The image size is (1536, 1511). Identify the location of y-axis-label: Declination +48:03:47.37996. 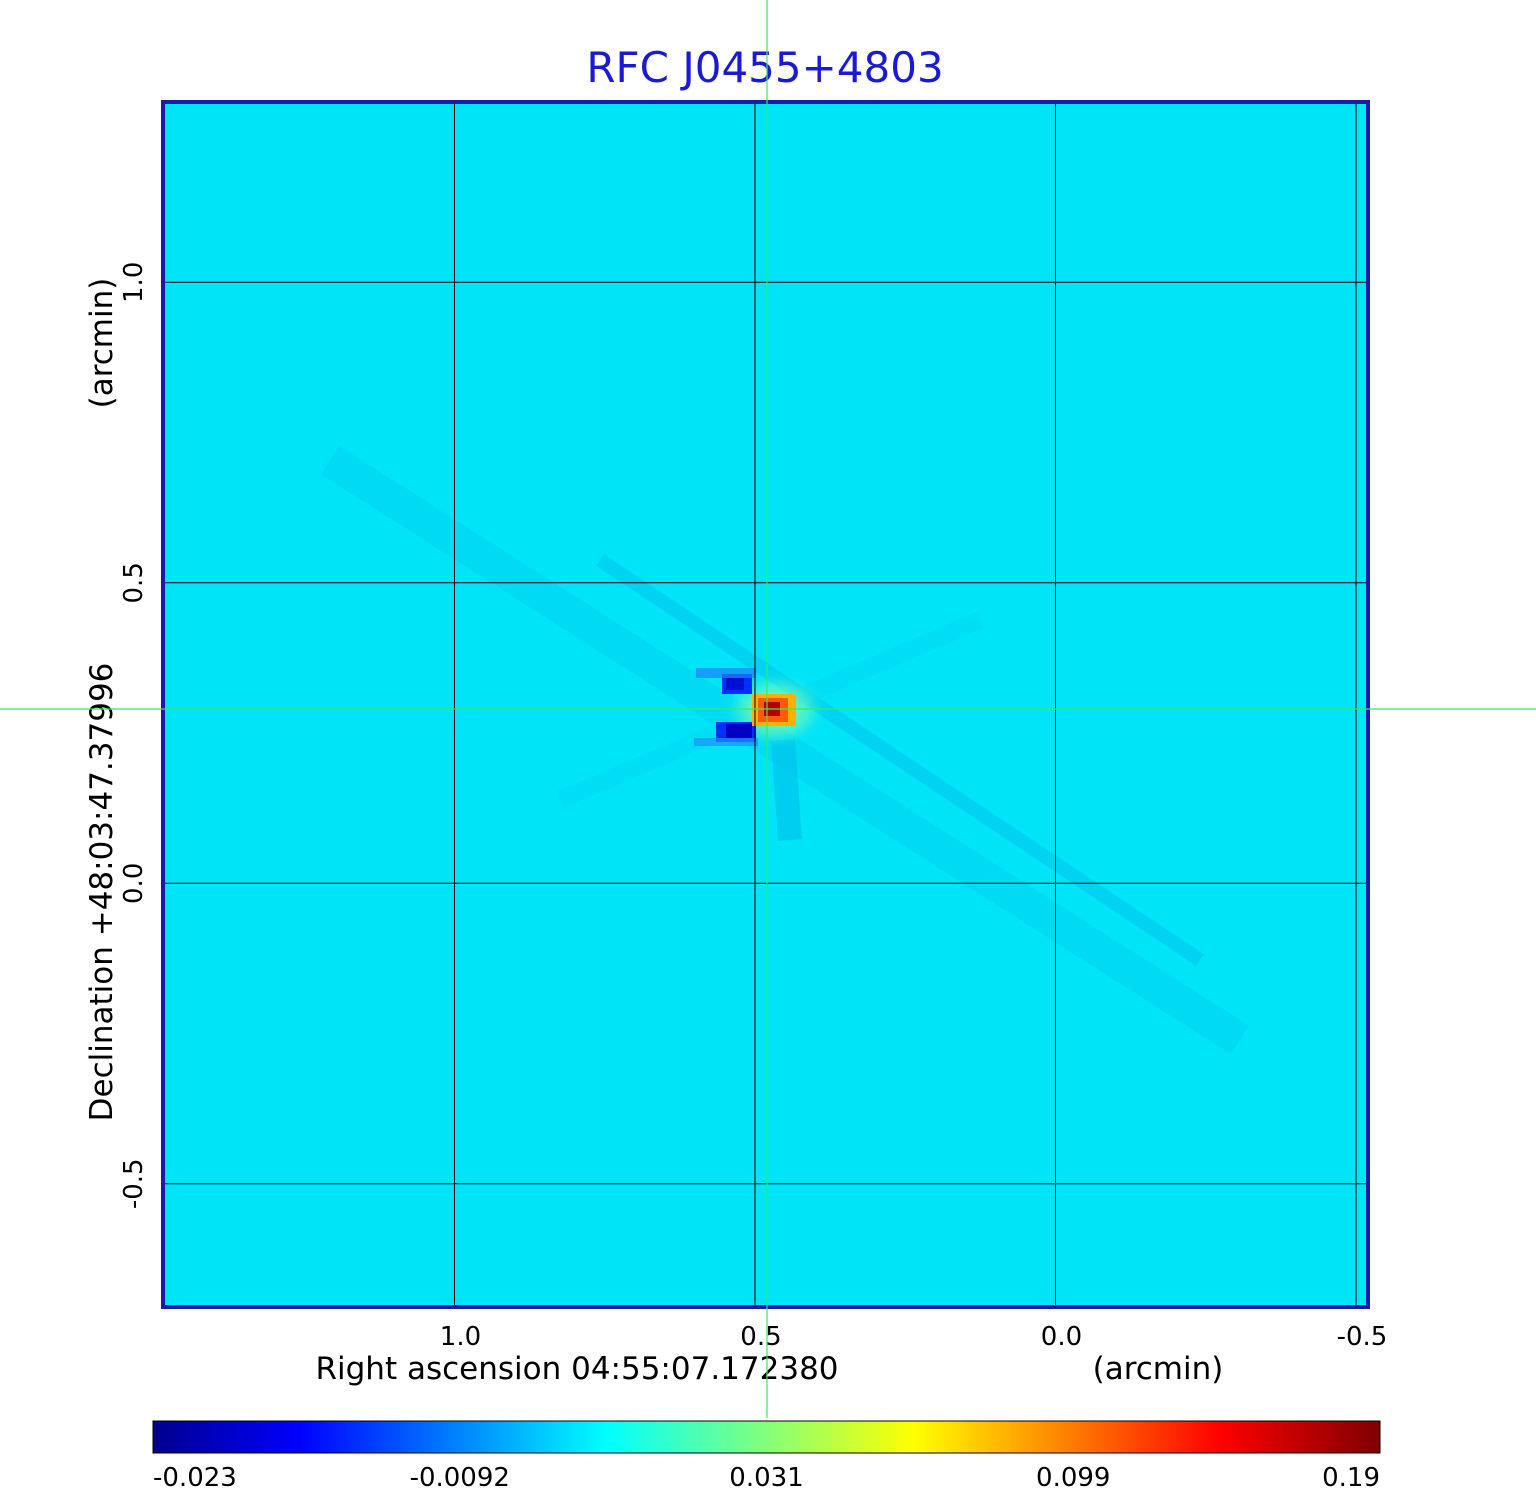
(102, 892).